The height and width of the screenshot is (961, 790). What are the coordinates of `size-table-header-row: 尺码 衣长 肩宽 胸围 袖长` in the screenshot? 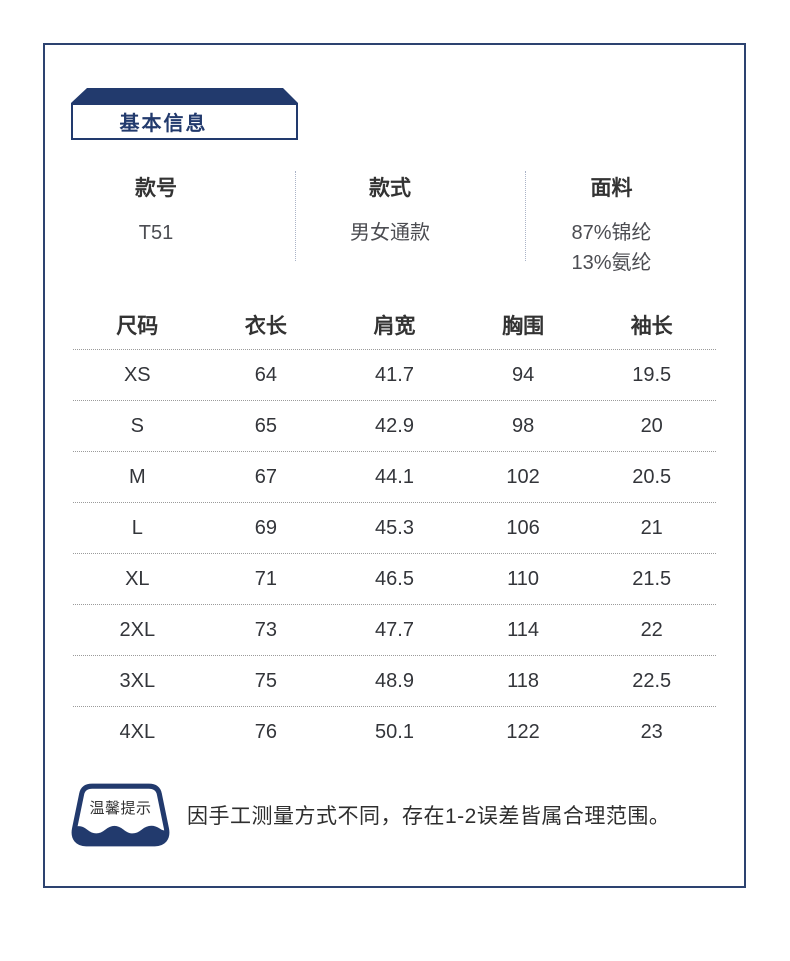 It's located at (394, 324).